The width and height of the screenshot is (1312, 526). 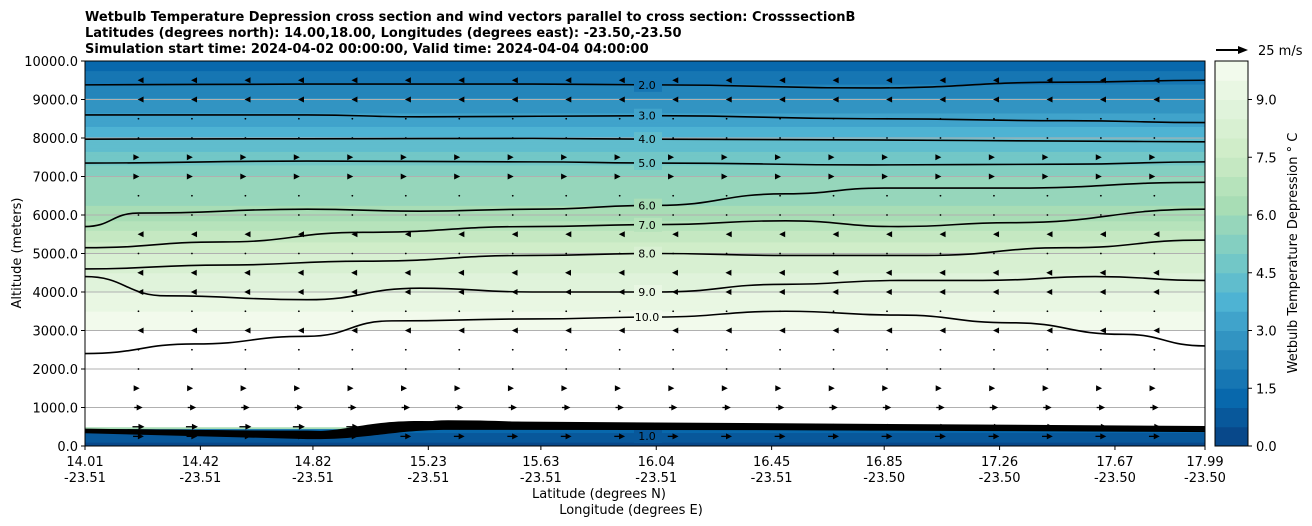 What do you see at coordinates (647, 163) in the screenshot?
I see `contour-label: 5.0` at bounding box center [647, 163].